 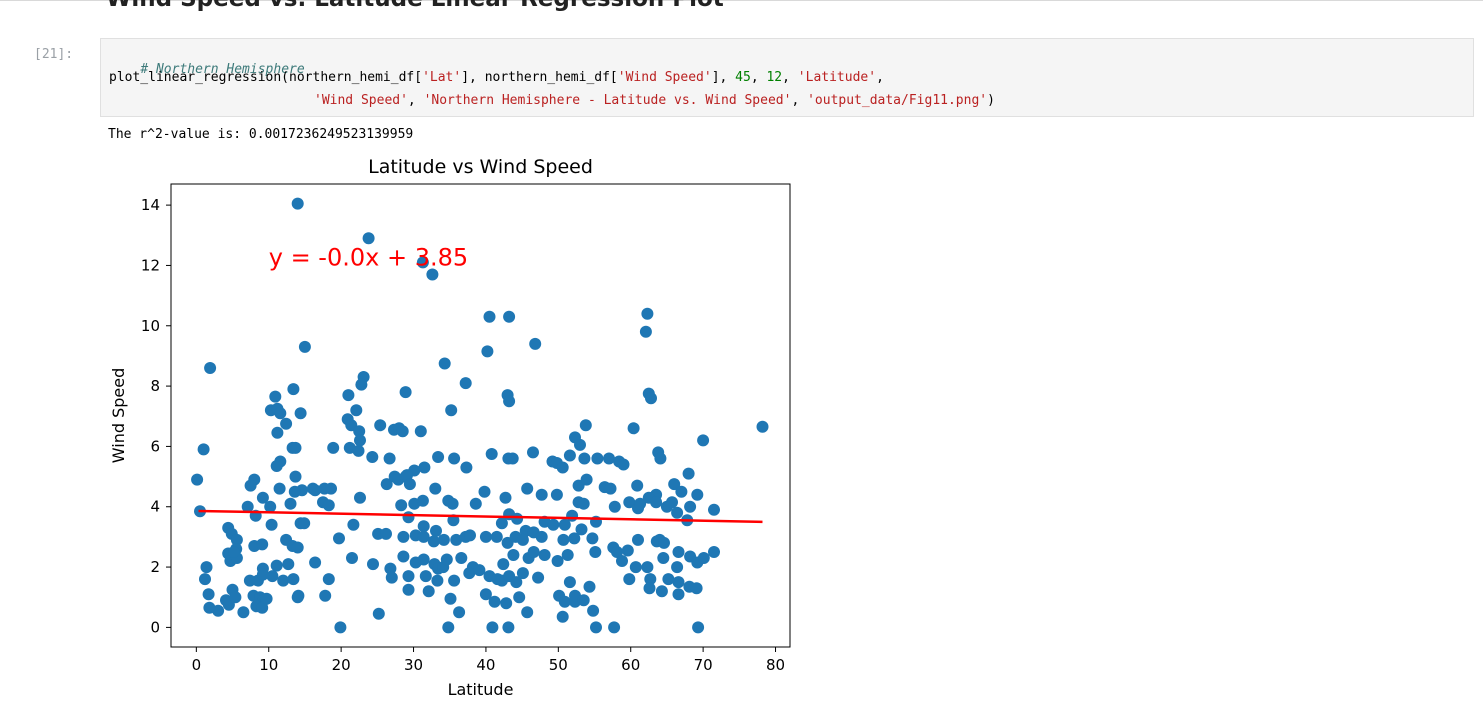 I want to click on y-tick-label: 10, so click(x=150, y=326).